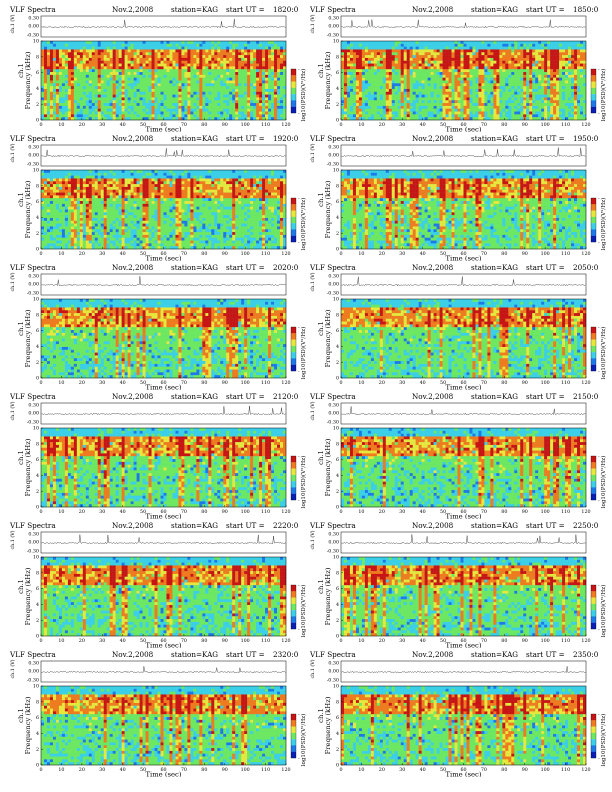 The image size is (612, 792). What do you see at coordinates (586, 525) in the screenshot?
I see `chart-header-start-ut: 2250:0` at bounding box center [586, 525].